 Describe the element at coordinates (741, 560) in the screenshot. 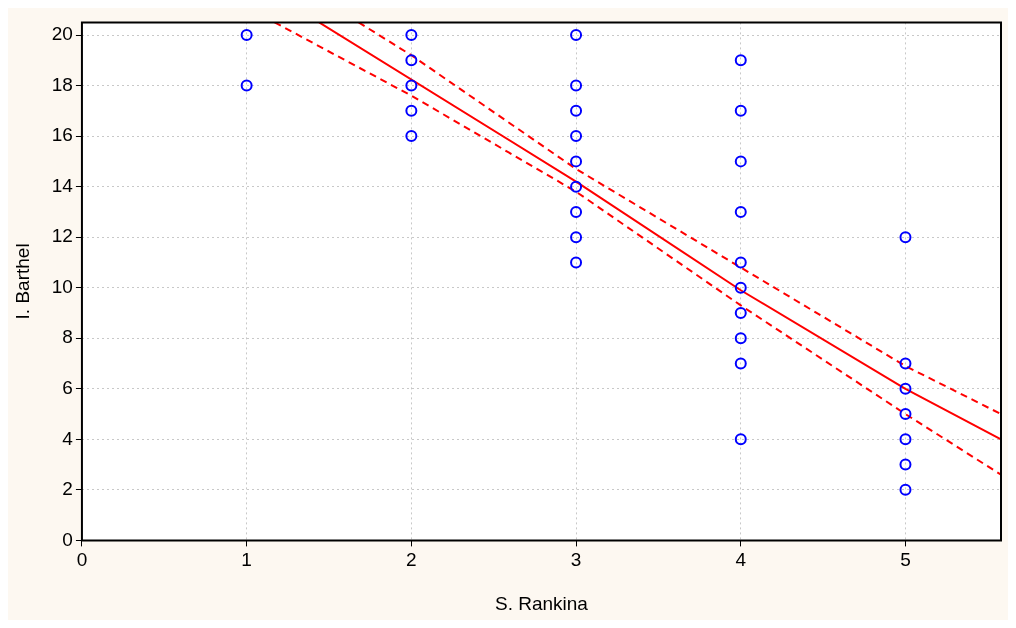

I see `x-tick-label: 4` at that location.